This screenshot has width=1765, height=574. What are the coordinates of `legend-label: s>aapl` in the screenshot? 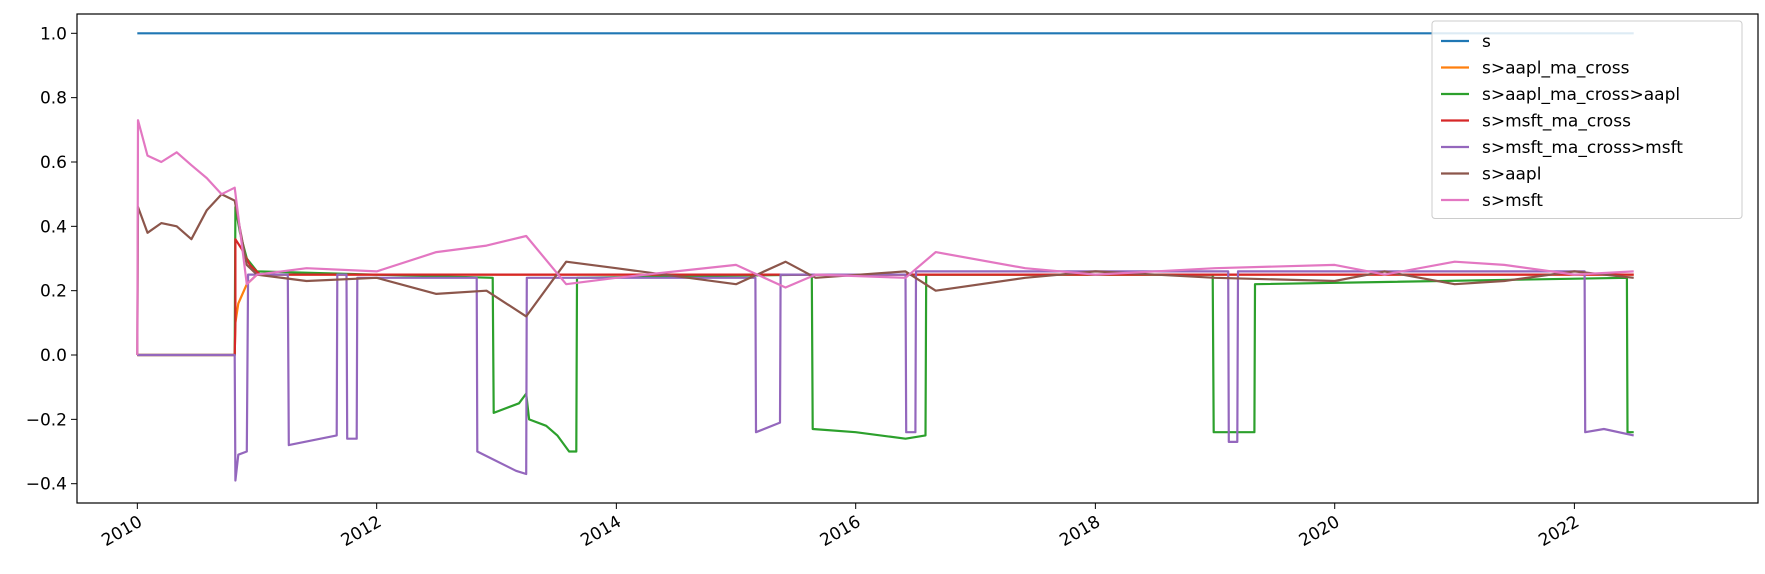 It's located at (1511, 175).